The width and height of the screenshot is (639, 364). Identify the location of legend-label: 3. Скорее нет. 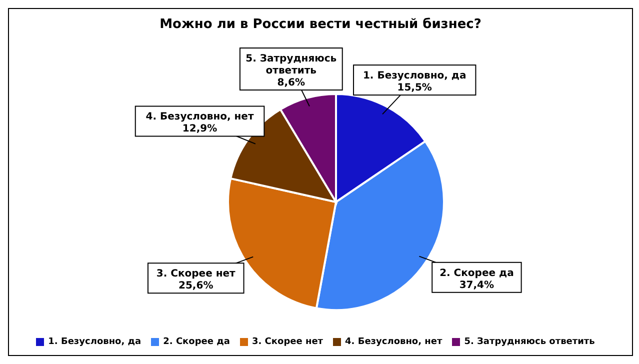
(288, 342).